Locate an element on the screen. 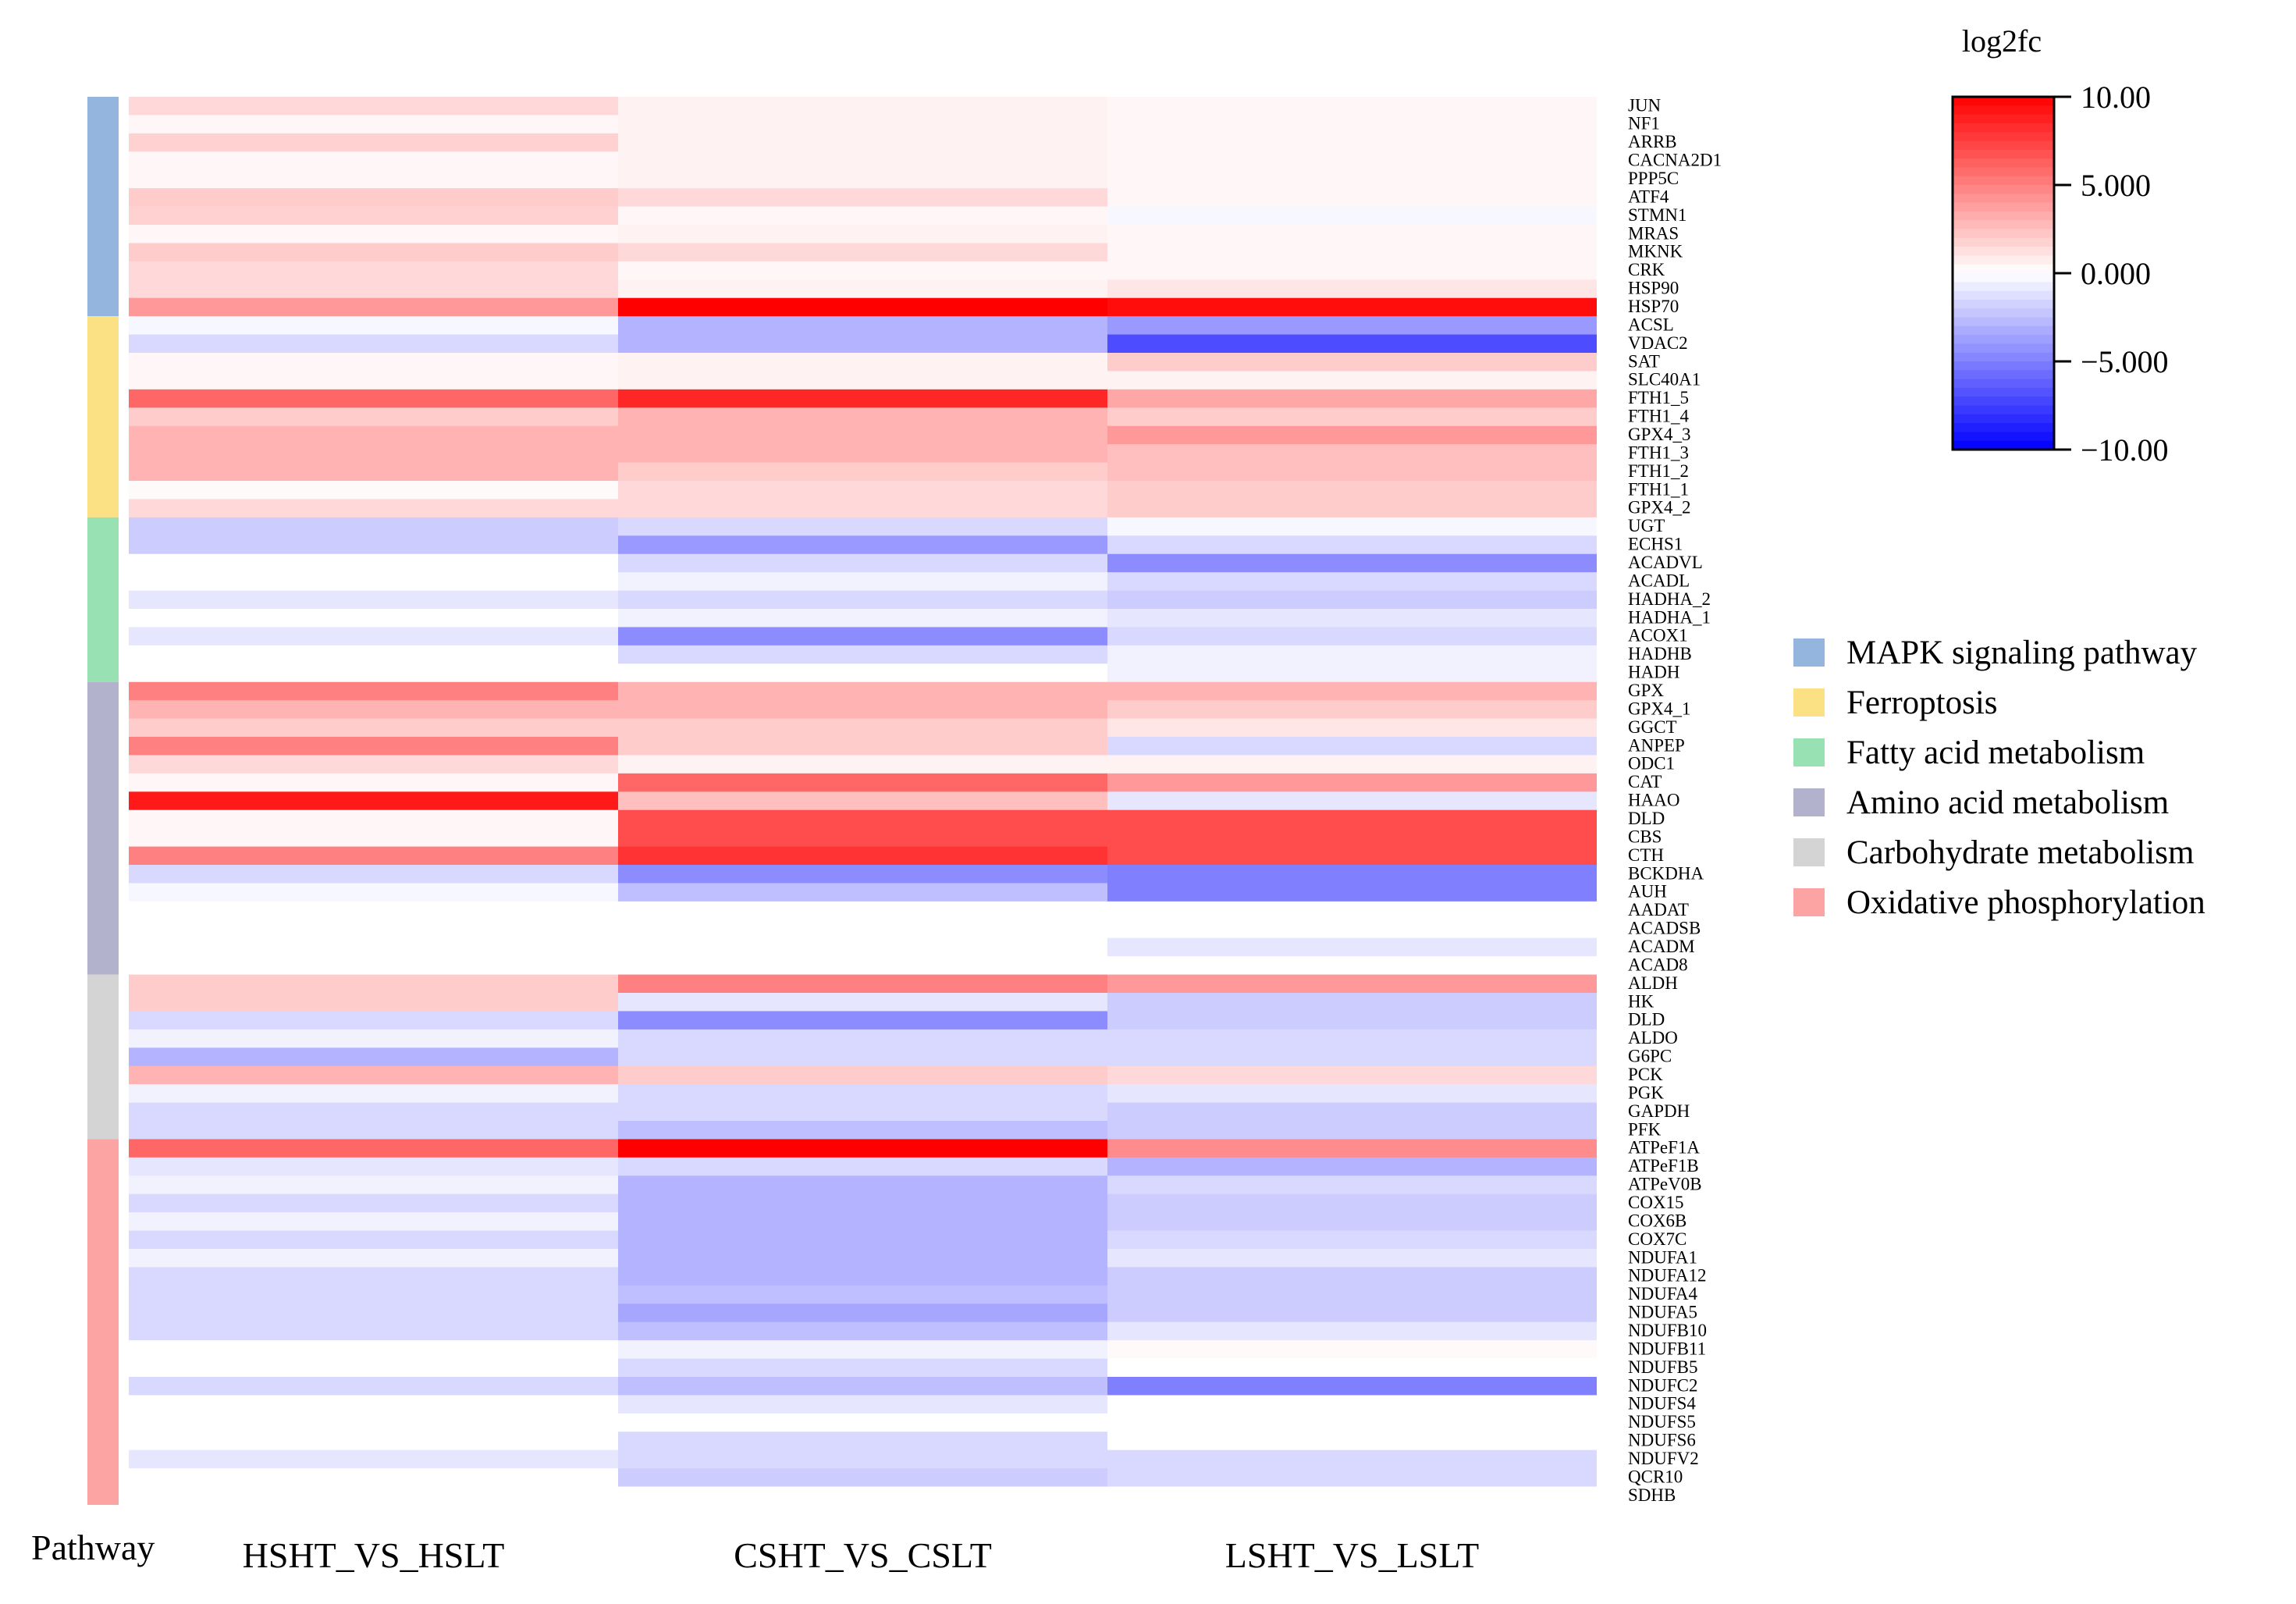  colorbar-tick-label: 0.000 is located at coordinates (2116, 273).